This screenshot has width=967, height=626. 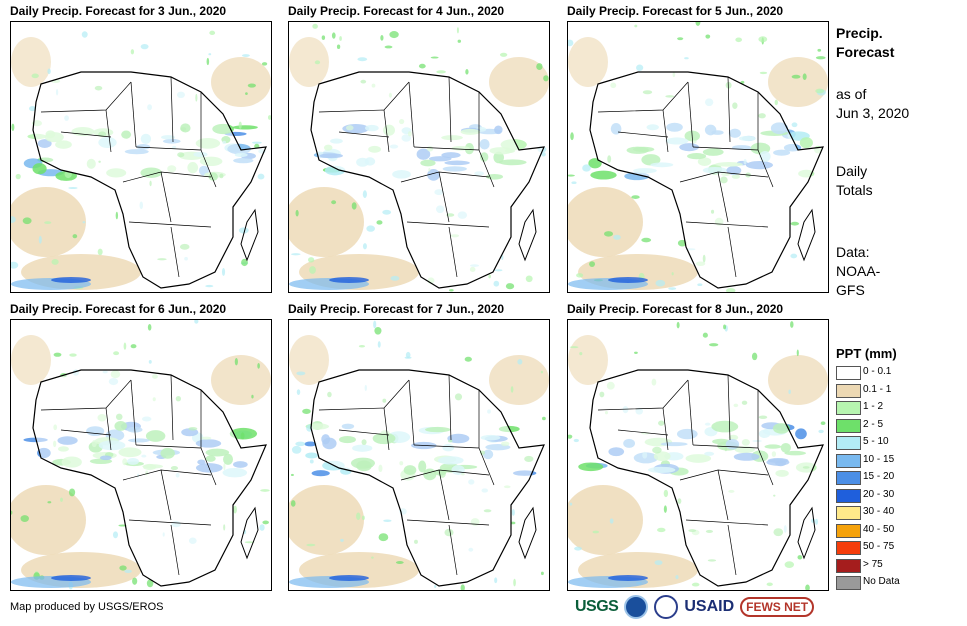 I want to click on legend-label: 20 - 30, so click(x=879, y=494).